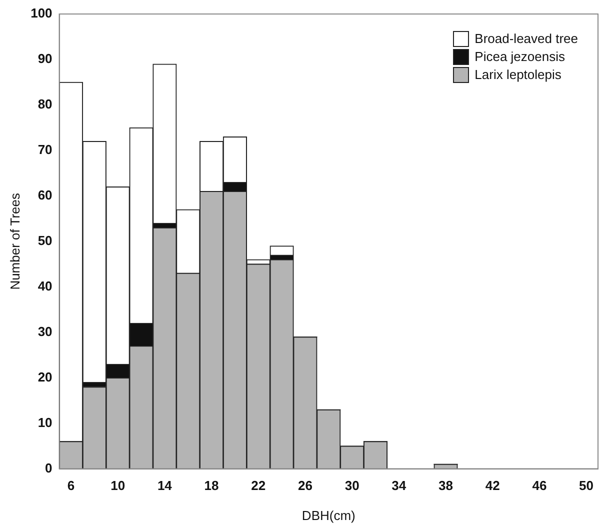 The height and width of the screenshot is (532, 608). What do you see at coordinates (352, 486) in the screenshot?
I see `x-tick-label: 30` at bounding box center [352, 486].